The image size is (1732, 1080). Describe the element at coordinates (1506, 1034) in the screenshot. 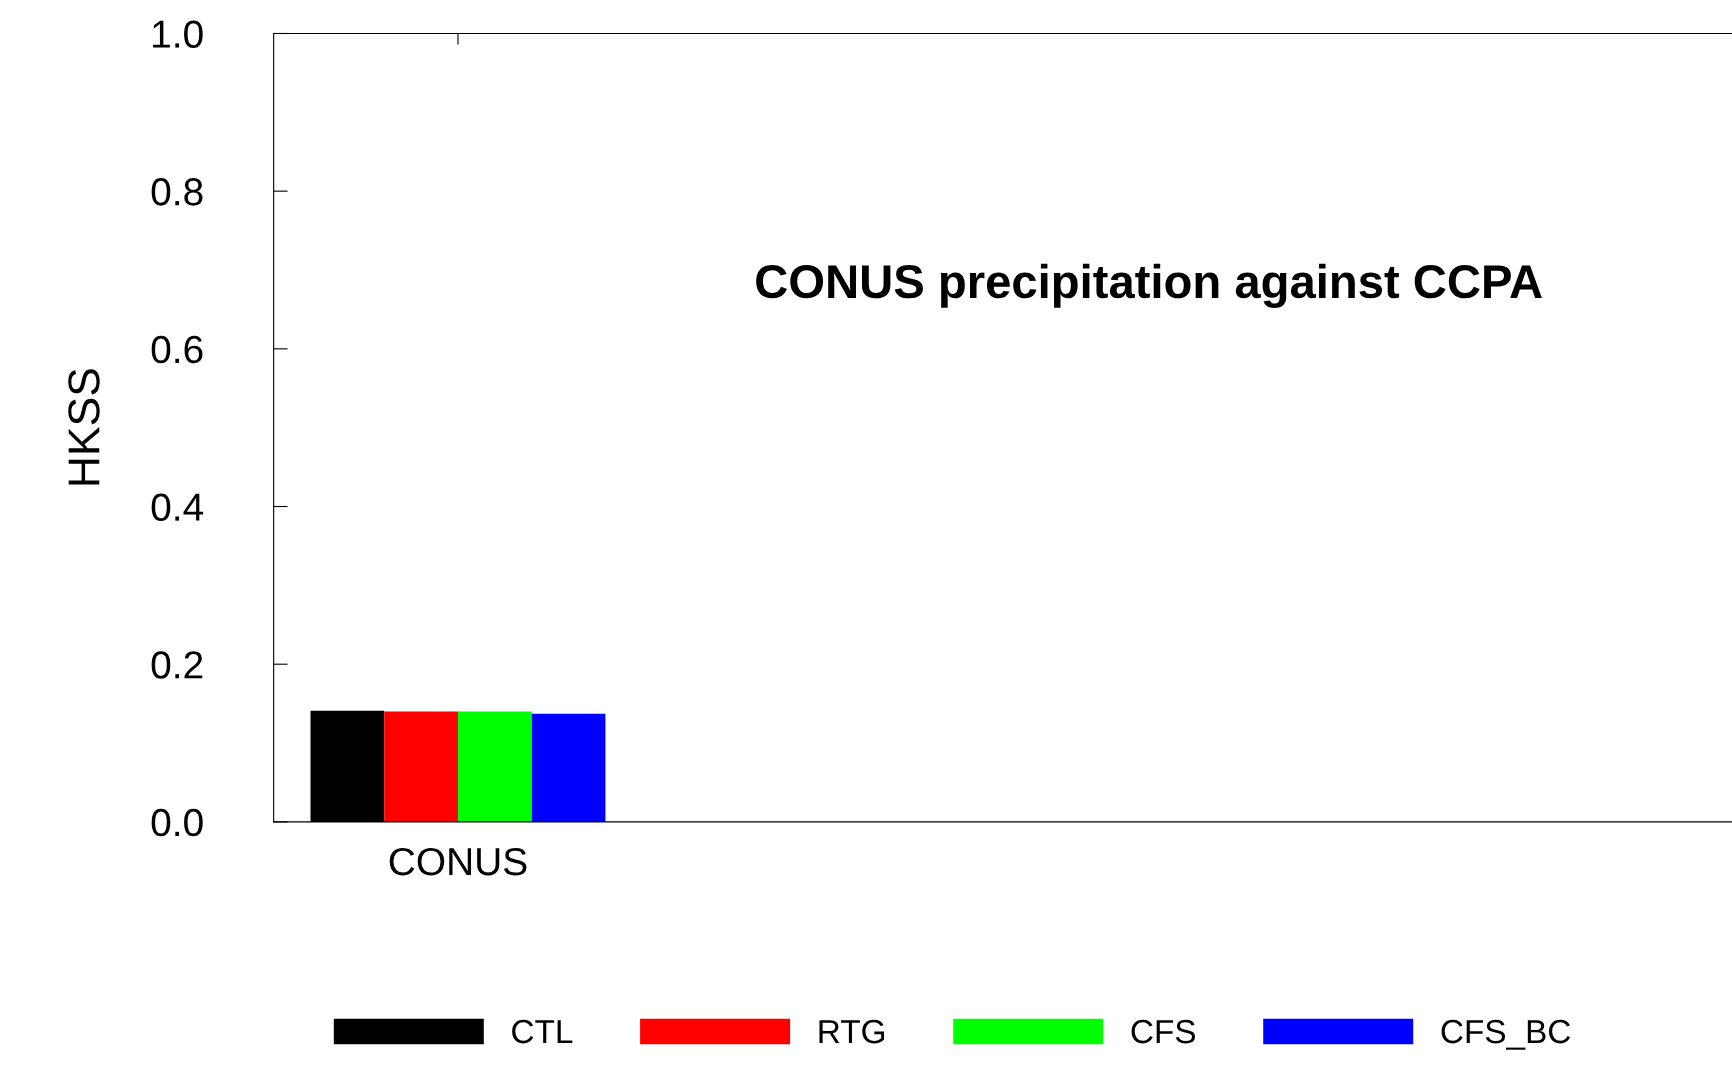

I see `legend-label: CFS_BC` at that location.